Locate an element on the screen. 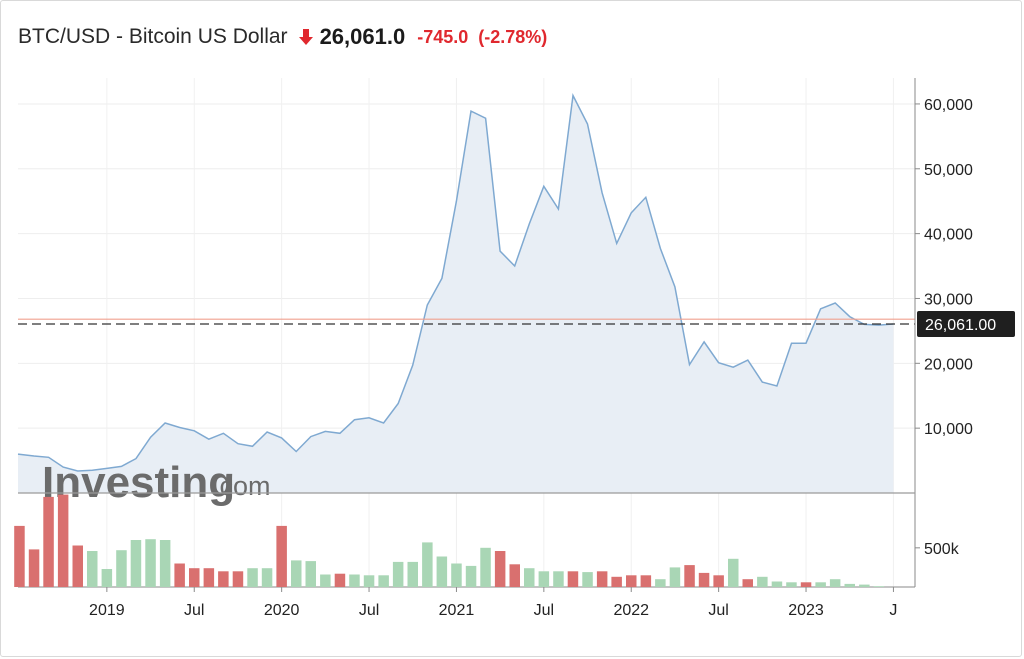 The image size is (1024, 659). time-tick-label: 2023 is located at coordinates (806, 610).